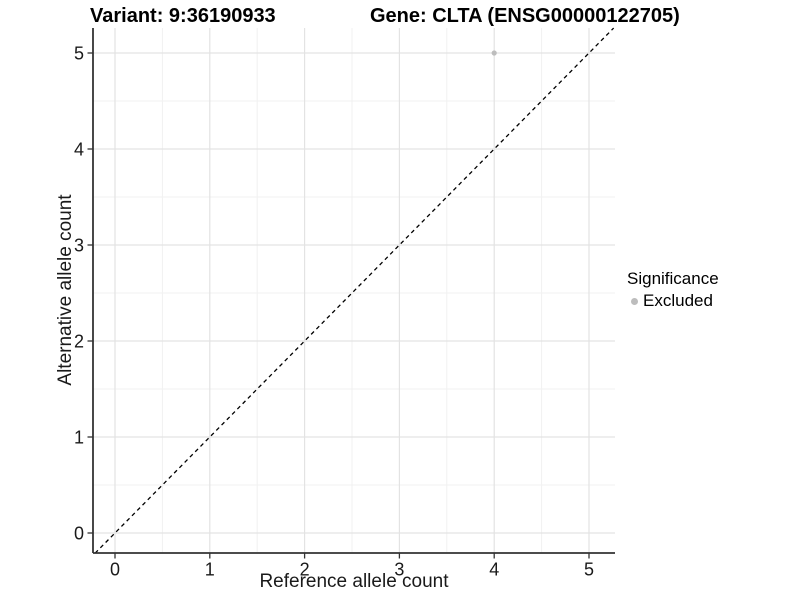  What do you see at coordinates (79, 534) in the screenshot?
I see `y-tick-label: 0` at bounding box center [79, 534].